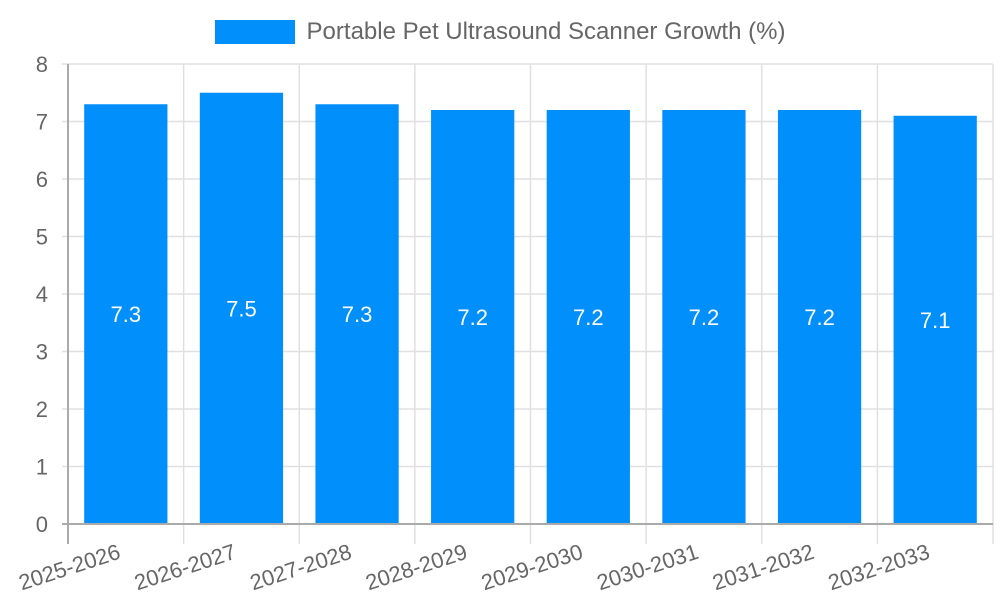 The width and height of the screenshot is (1000, 600). Describe the element at coordinates (42, 409) in the screenshot. I see `y-tick-label: 2` at that location.